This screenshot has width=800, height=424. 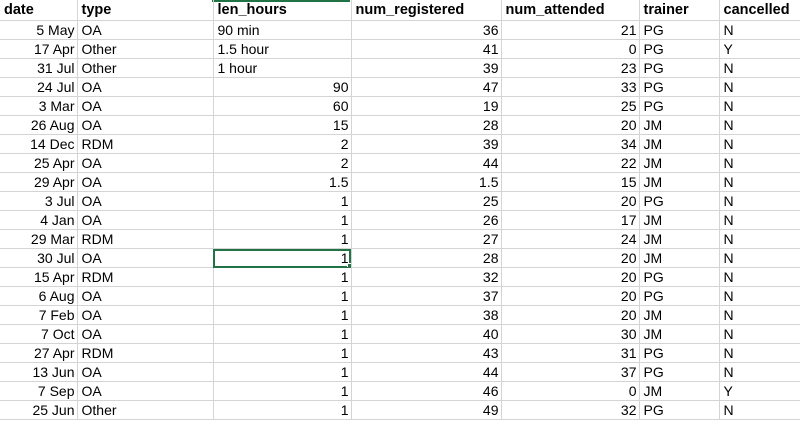 What do you see at coordinates (426, 239) in the screenshot?
I see `cell-num-registered: 27` at bounding box center [426, 239].